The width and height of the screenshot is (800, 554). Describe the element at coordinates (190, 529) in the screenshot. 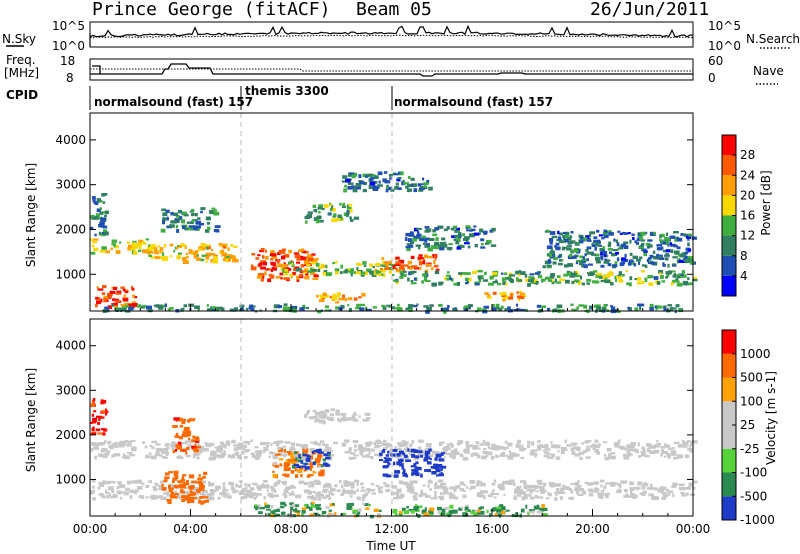

I see `velocity-xtick-label: 04:00` at that location.